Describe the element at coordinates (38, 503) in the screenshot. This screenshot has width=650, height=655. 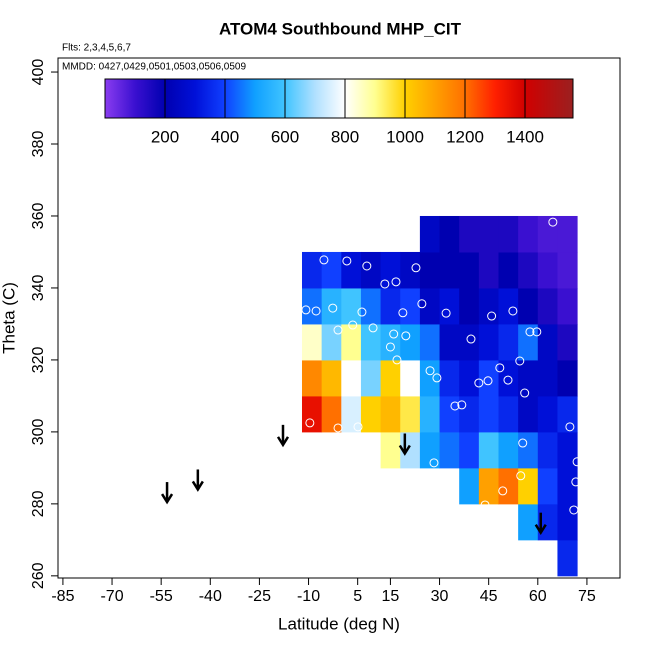
I see `y-tick-label: 280` at that location.